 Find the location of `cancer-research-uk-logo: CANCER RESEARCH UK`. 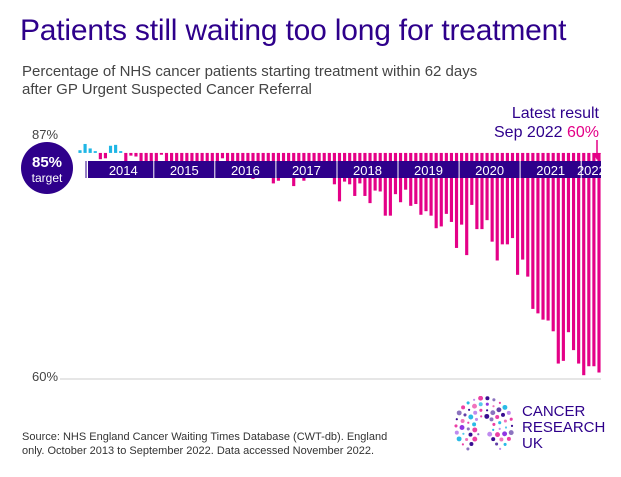

cancer-research-uk-logo: CANCER RESEARCH UK is located at coordinates (529, 424).